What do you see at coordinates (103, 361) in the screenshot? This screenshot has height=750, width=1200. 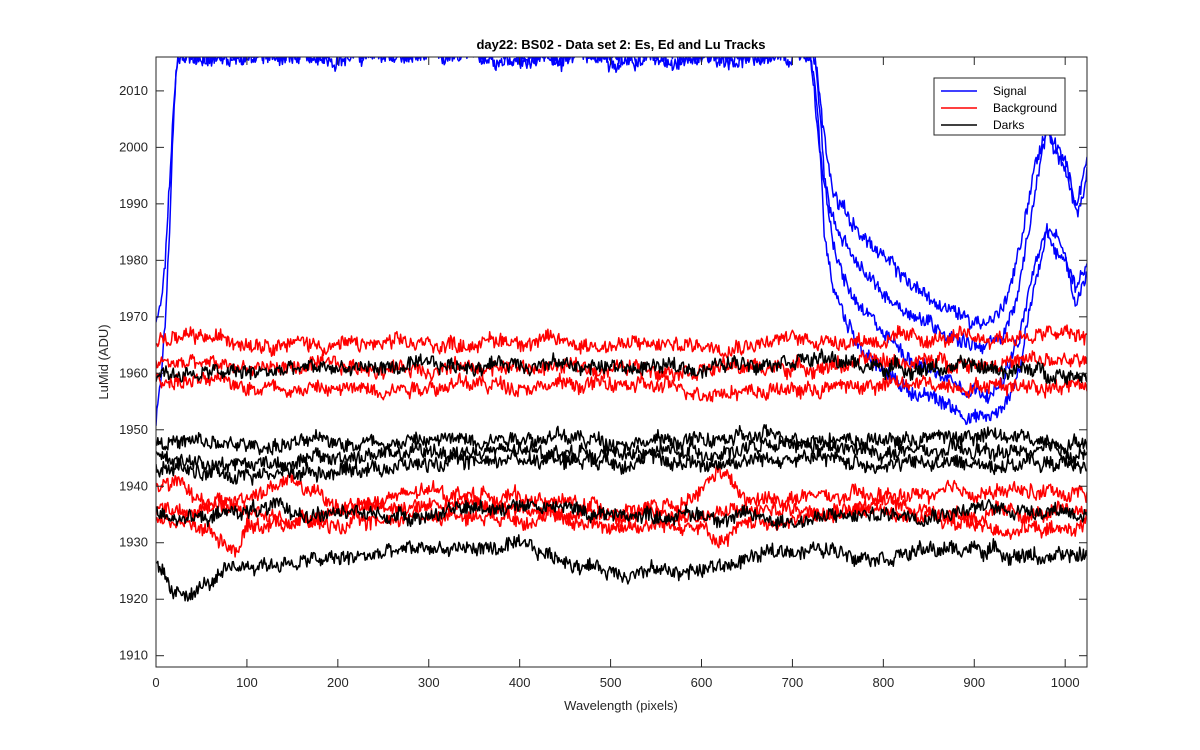 I see `y-axis-label: LuMid (ADU)` at bounding box center [103, 361].